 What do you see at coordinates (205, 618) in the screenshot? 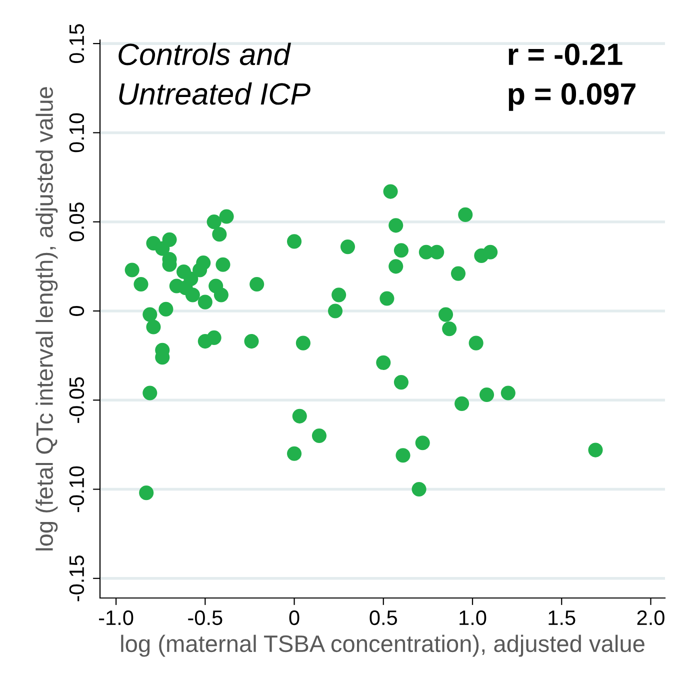
I see `x-tick-label: -0.5` at bounding box center [205, 618].